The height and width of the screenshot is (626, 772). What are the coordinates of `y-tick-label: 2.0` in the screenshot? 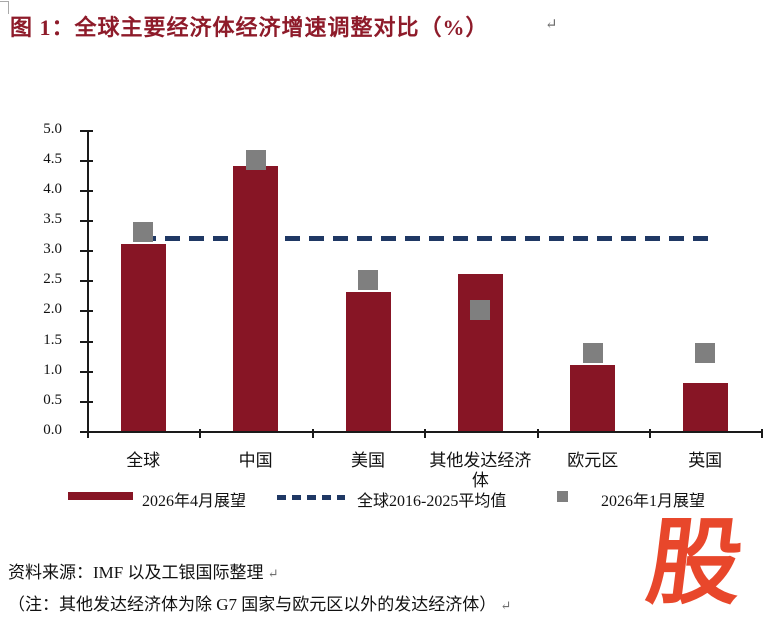 It's located at (52, 309).